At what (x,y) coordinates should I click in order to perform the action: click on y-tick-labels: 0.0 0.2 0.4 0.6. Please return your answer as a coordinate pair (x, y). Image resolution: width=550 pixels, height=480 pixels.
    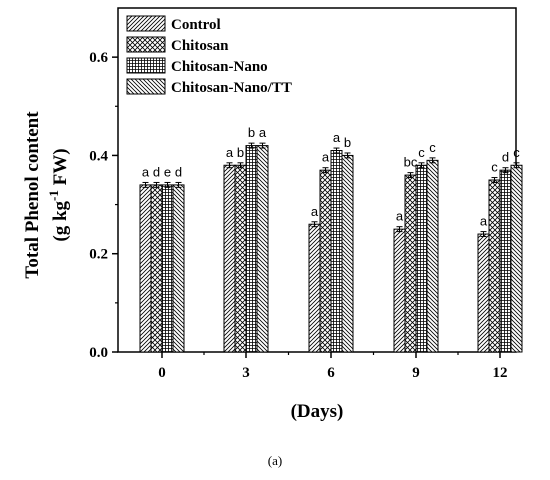
    Looking at the image, I should click on (103, 205).